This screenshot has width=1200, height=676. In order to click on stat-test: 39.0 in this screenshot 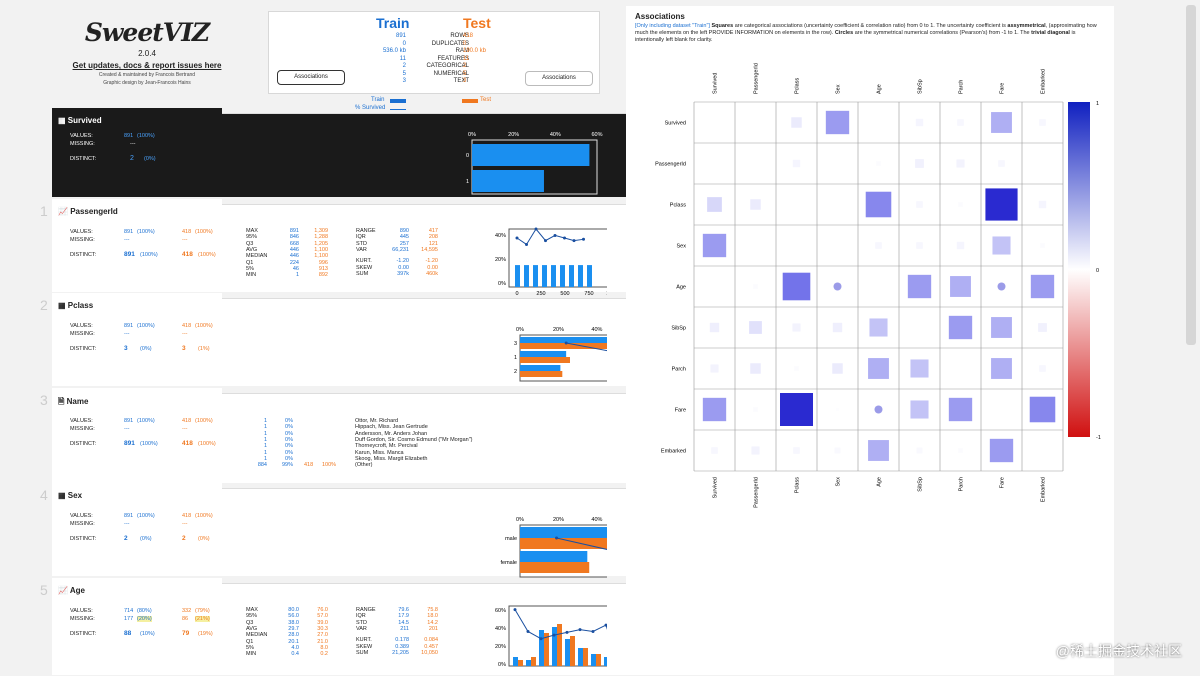, I will do `click(322, 622)`.